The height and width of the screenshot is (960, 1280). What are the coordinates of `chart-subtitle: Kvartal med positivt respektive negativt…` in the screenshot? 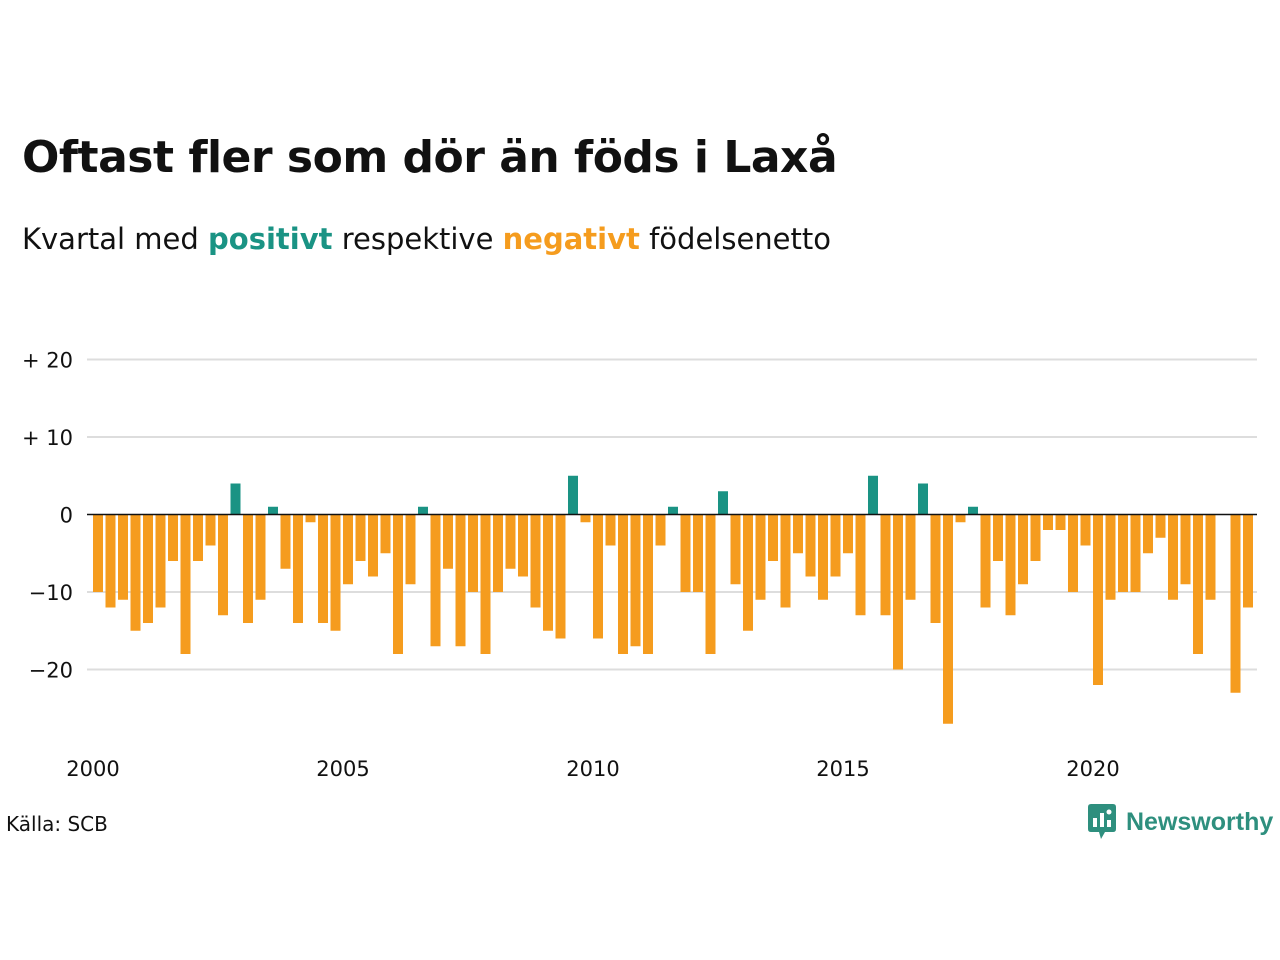 It's located at (426, 239).